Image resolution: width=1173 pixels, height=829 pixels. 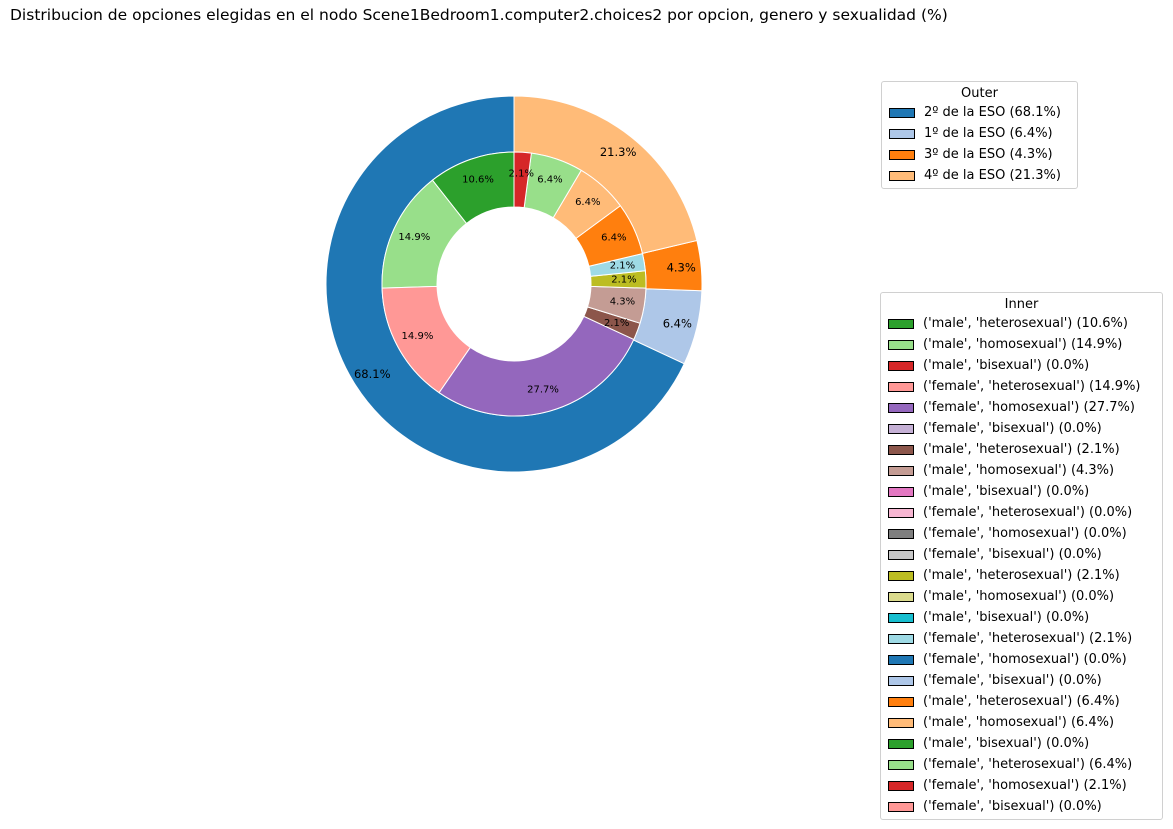 I want to click on legend-inner-item: ('male', 'heterosexual') (10.6%), so click(x=1021, y=325).